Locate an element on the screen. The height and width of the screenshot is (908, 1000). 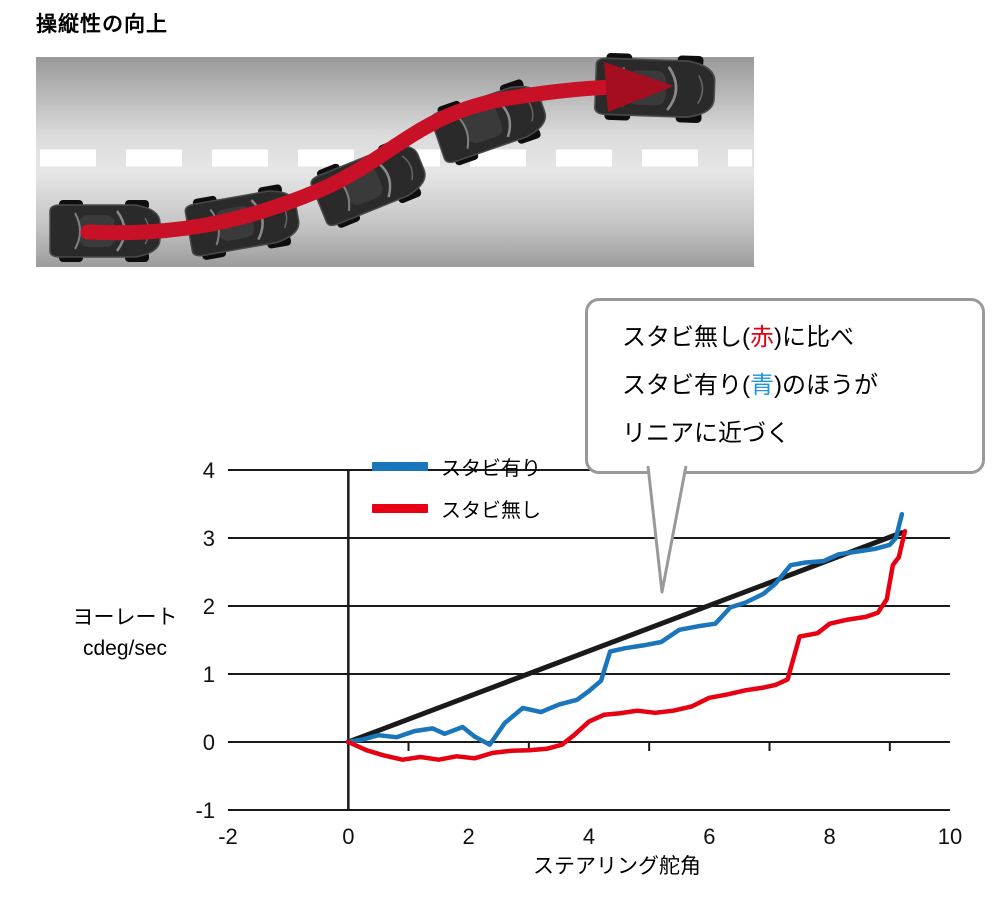
callout-text: スタビ無し( is located at coordinates (686, 337).